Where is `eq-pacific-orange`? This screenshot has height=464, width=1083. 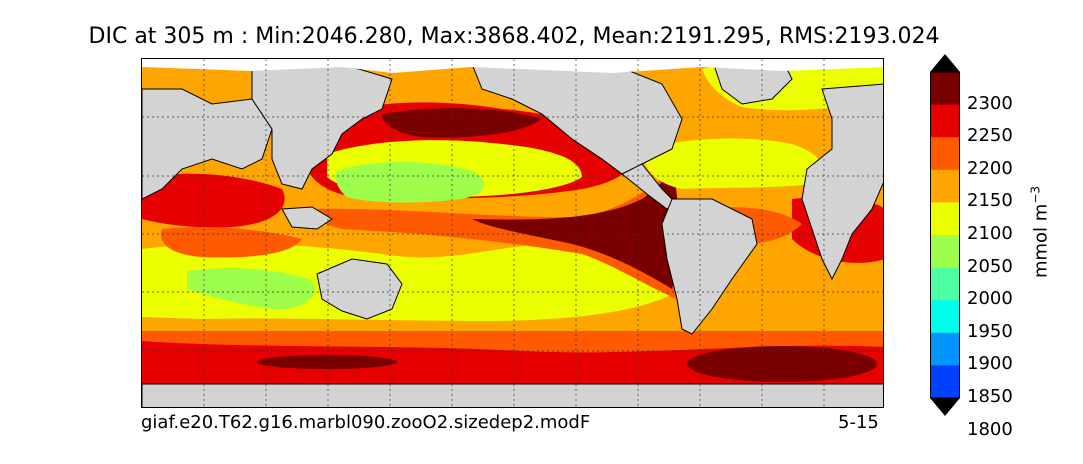
eq-pacific-orange is located at coordinates (496, 234).